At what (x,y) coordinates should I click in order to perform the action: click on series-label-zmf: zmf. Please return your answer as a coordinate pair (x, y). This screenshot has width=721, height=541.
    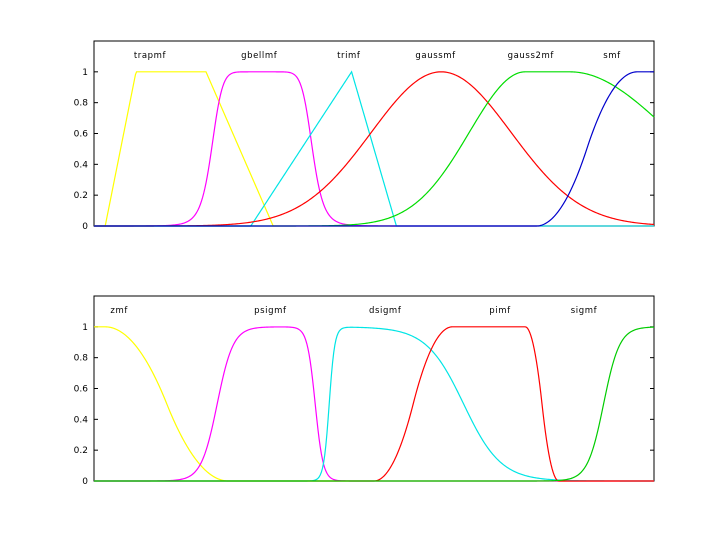
    Looking at the image, I should click on (119, 311).